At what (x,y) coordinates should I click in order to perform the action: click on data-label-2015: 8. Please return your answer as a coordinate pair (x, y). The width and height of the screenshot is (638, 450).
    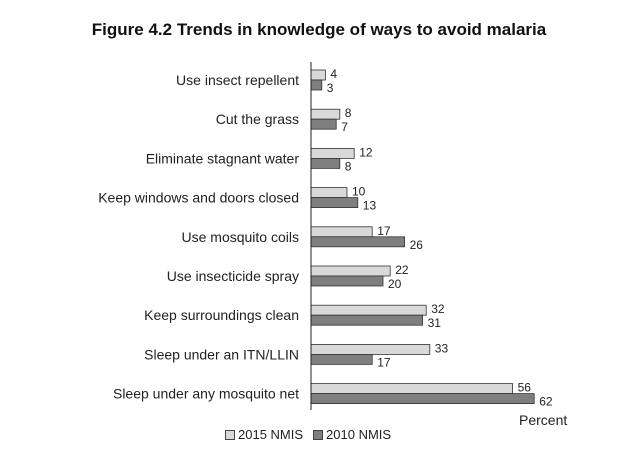
    Looking at the image, I should click on (348, 113).